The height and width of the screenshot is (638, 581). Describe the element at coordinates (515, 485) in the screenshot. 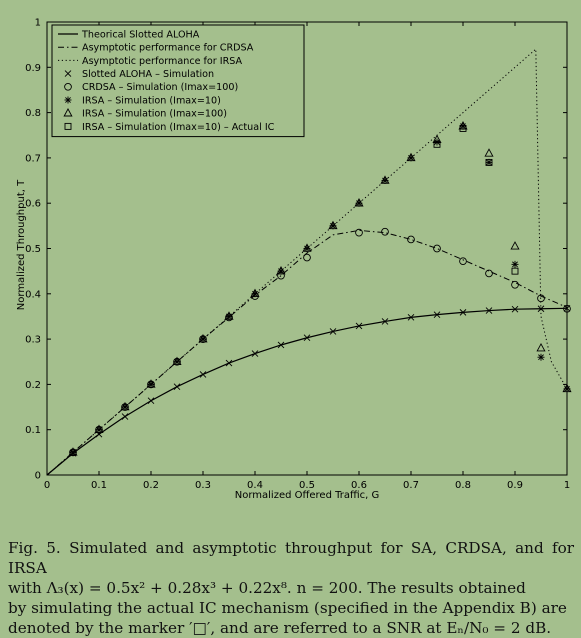

I see `x-tick-label: 0.9` at that location.